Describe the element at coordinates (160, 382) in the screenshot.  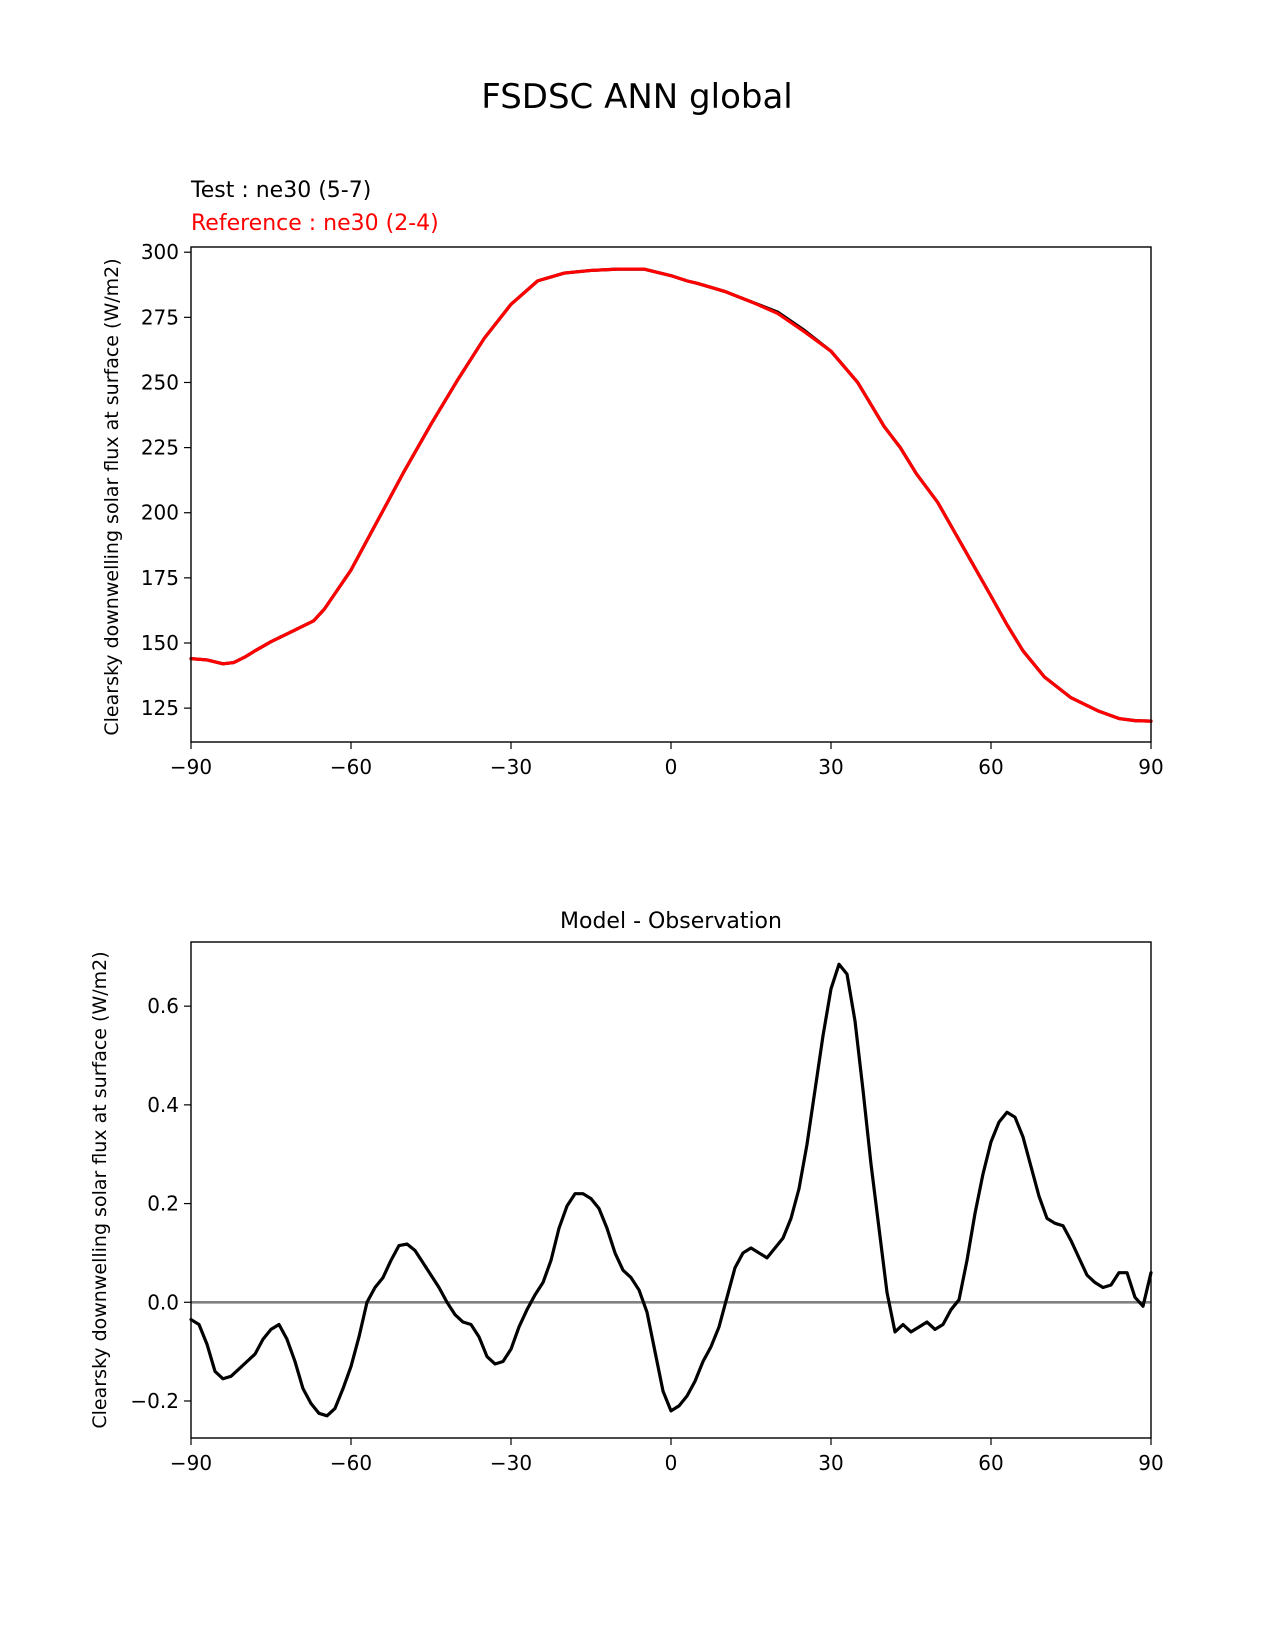
I see `top-ytick-label: 250` at that location.